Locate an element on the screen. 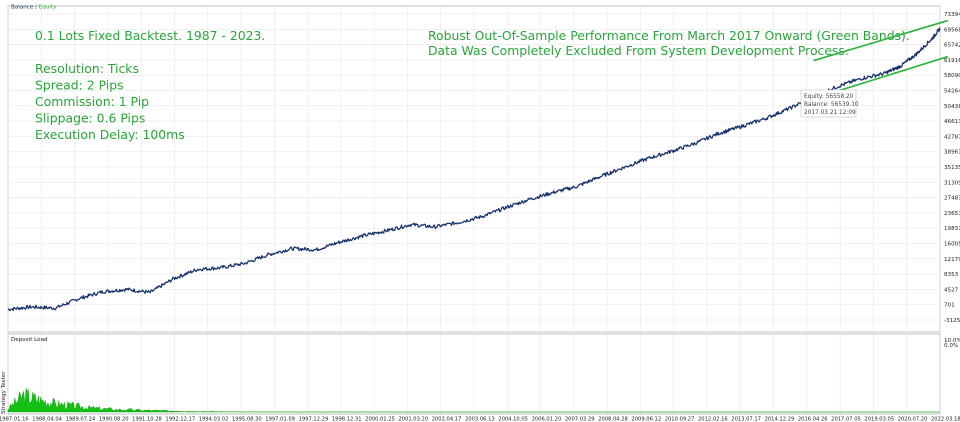 The image size is (960, 422). x-tick-label: 2009.06.12 is located at coordinates (646, 419).